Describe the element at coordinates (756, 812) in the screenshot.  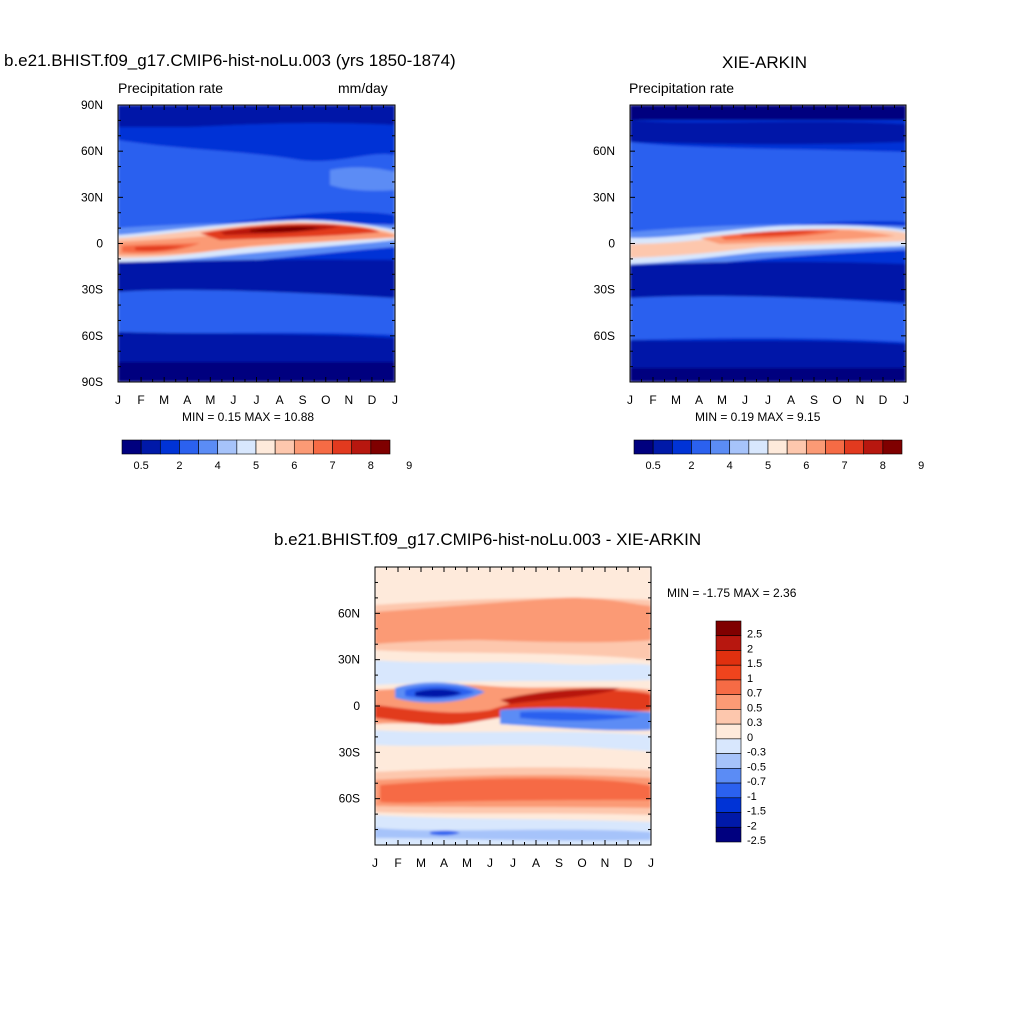
I see `panel3-colorbar-label: -1.5` at that location.